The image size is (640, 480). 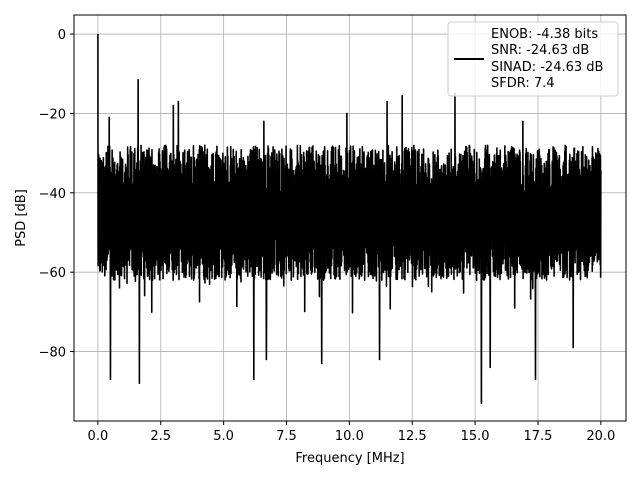 I want to click on x-axis-ticks: 0.0 2.5 5.0 7.5 10.0 12.5 15.0 17.5 20.0, so click(x=351, y=432).